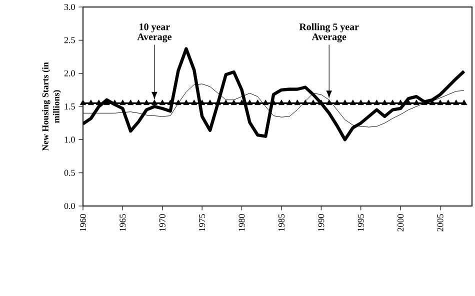 This screenshot has width=475, height=296. What do you see at coordinates (401, 223) in the screenshot?
I see `x-tick-label: 2000` at bounding box center [401, 223].